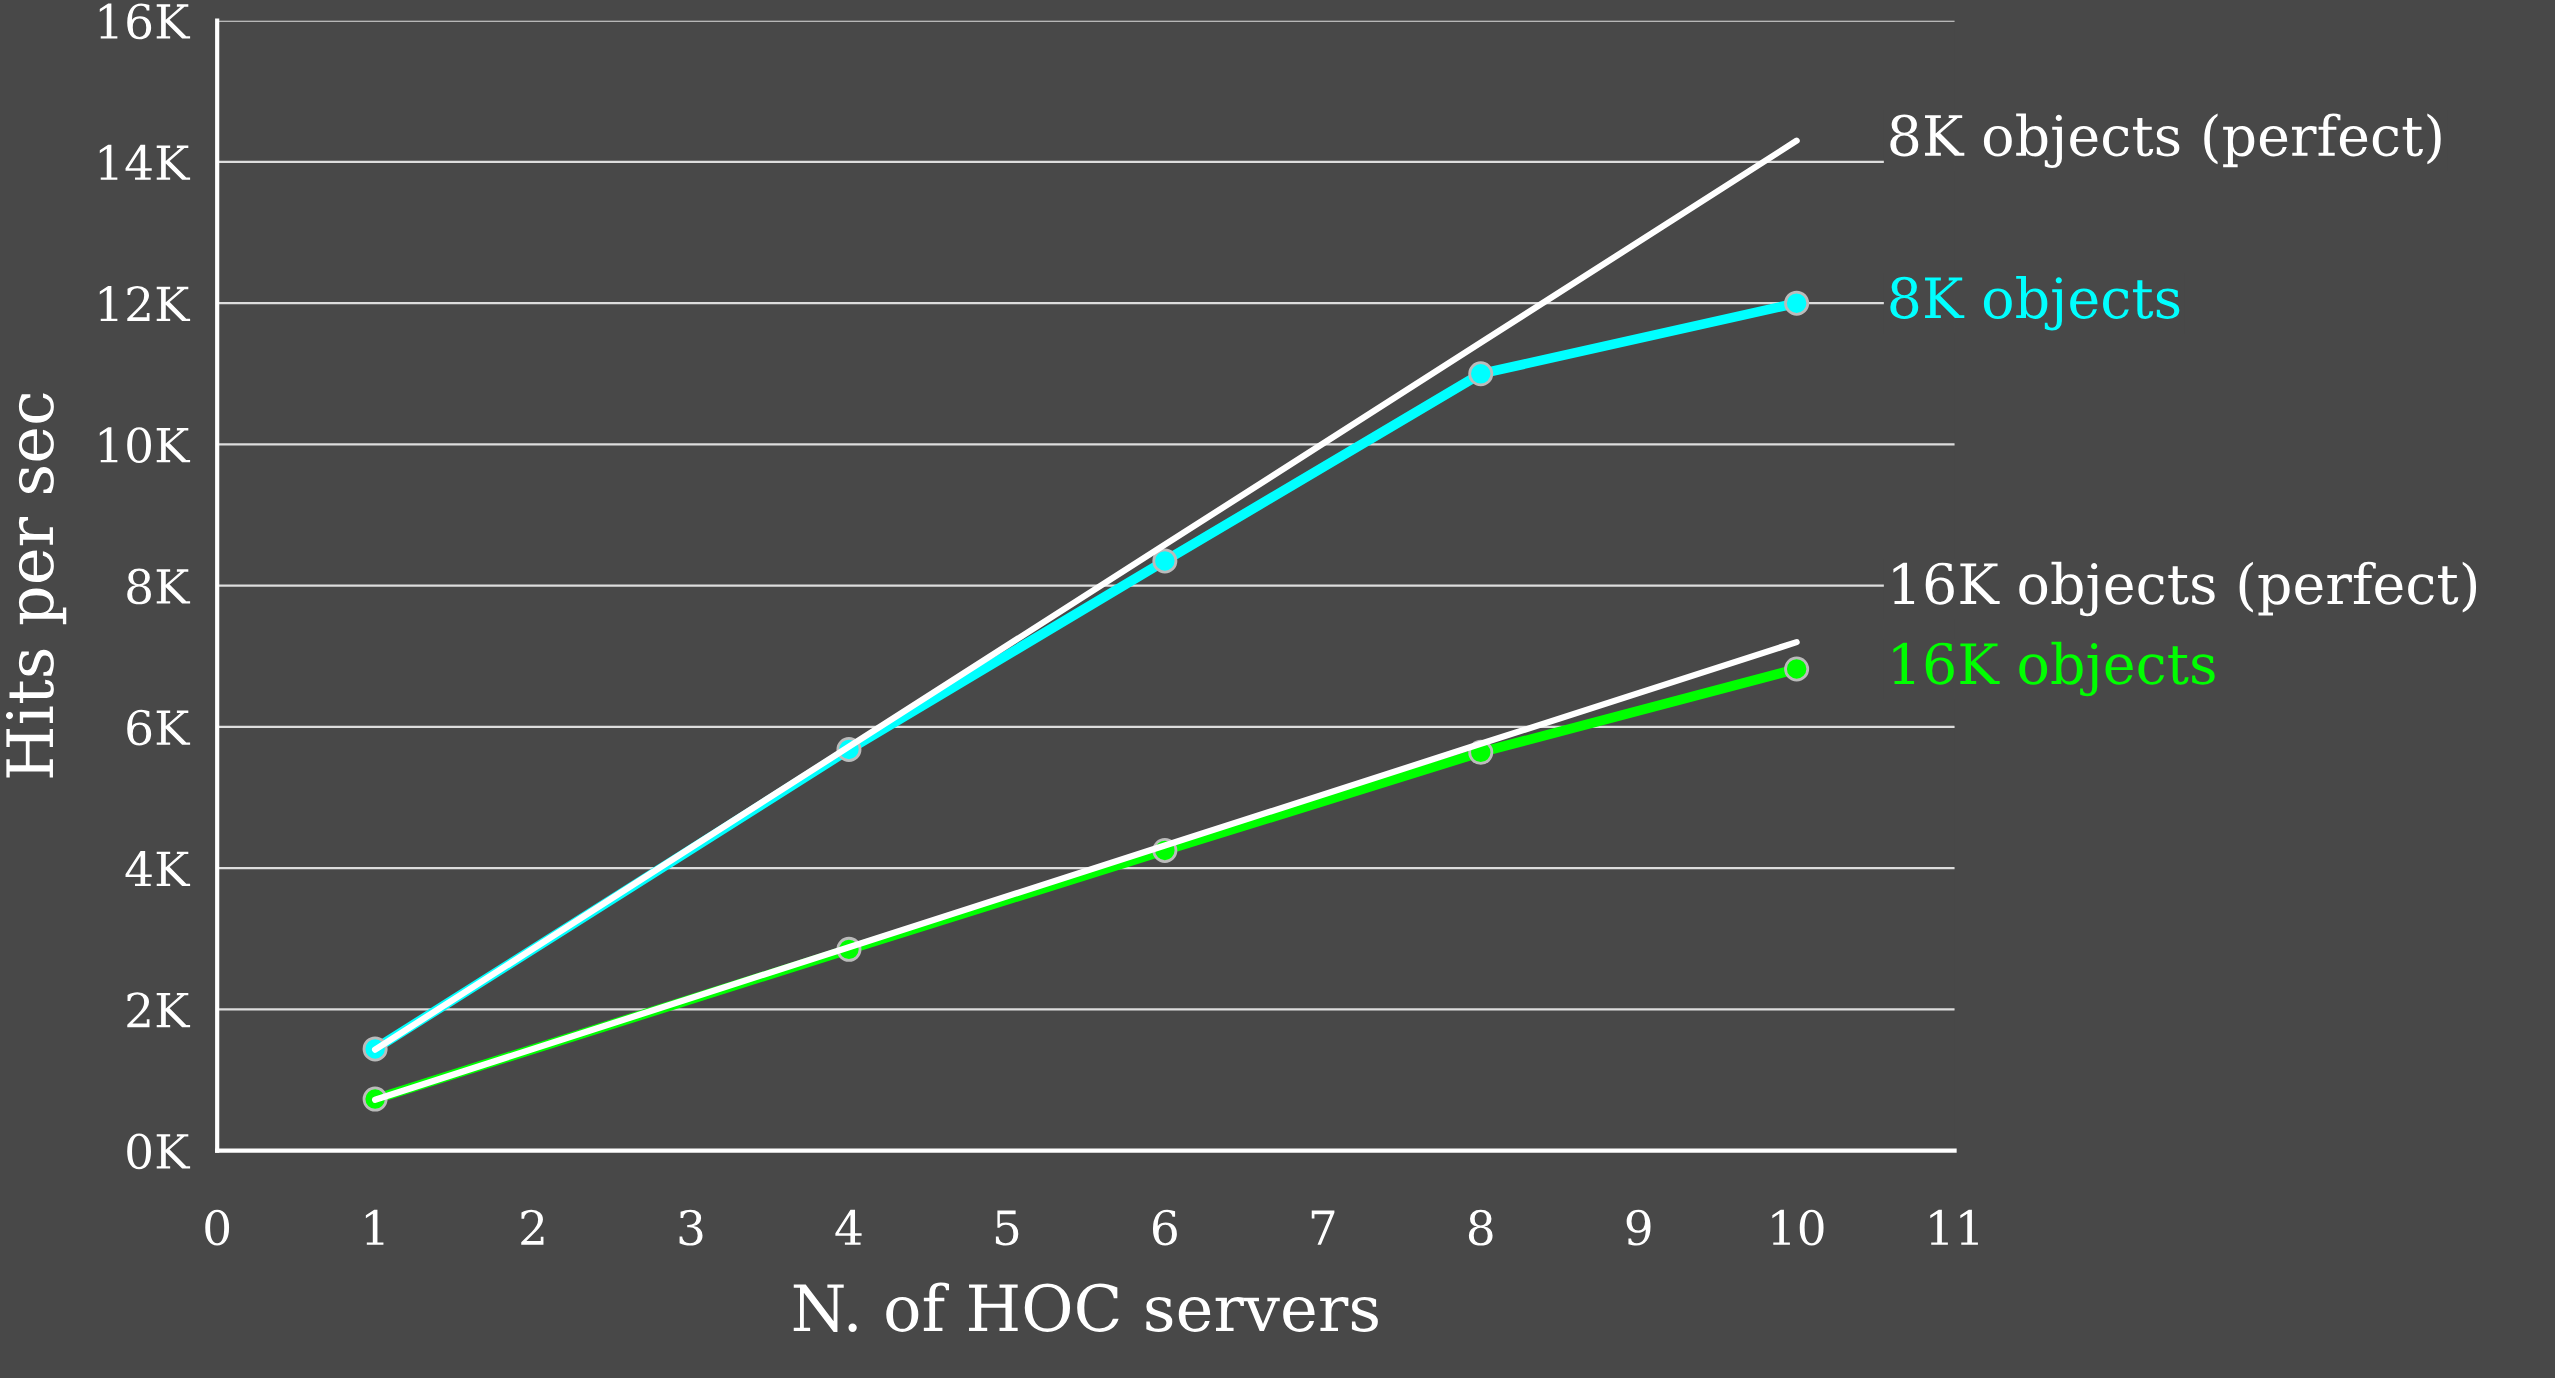  Describe the element at coordinates (145, 304) in the screenshot. I see `y-tick-label: 12K` at that location.